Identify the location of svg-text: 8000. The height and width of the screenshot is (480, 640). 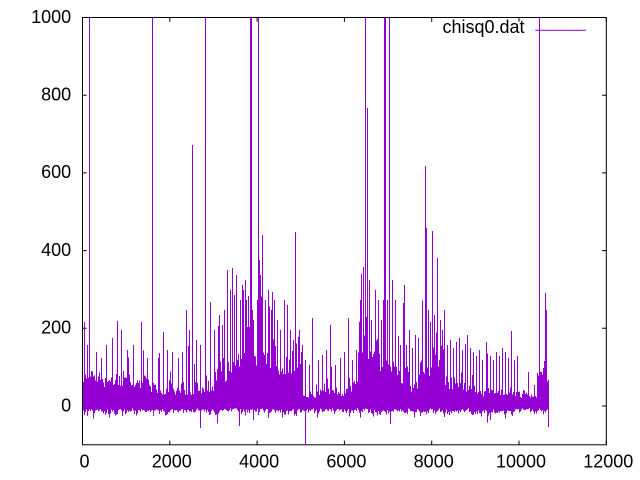
(434, 462).